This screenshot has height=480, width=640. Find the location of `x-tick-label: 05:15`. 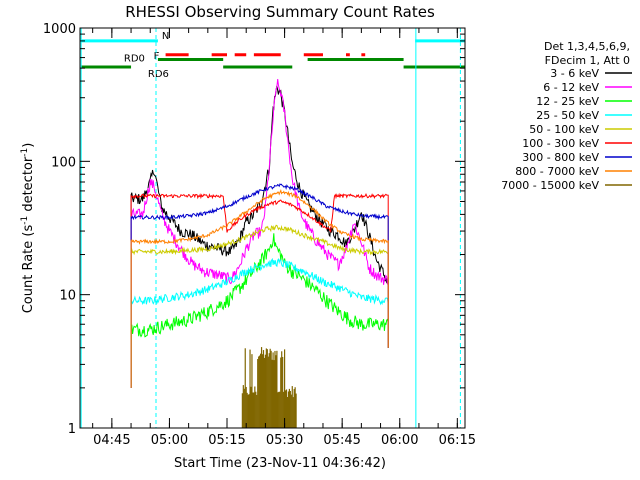

x-tick-label: 05:15 is located at coordinates (226, 440).